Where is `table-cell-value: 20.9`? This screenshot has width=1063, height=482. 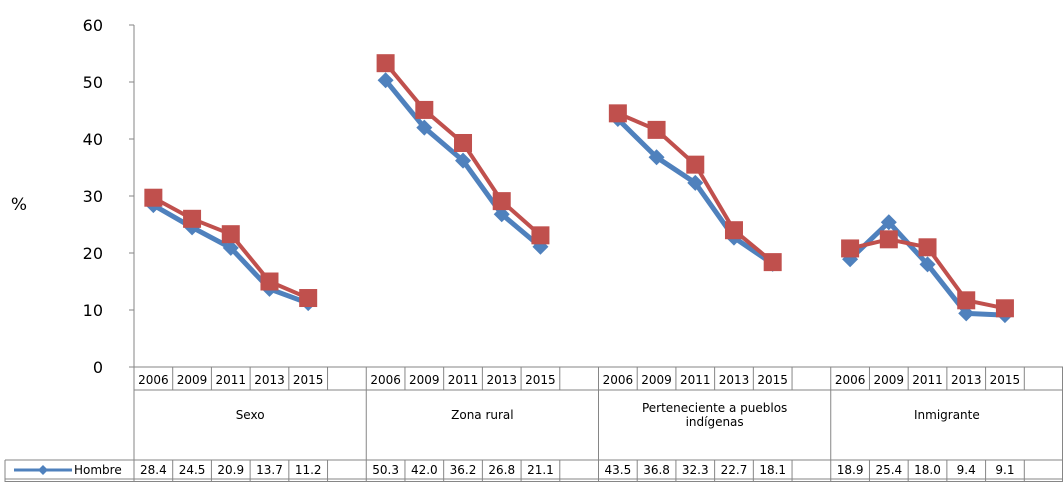
table-cell-value: 20.9 is located at coordinates (230, 470).